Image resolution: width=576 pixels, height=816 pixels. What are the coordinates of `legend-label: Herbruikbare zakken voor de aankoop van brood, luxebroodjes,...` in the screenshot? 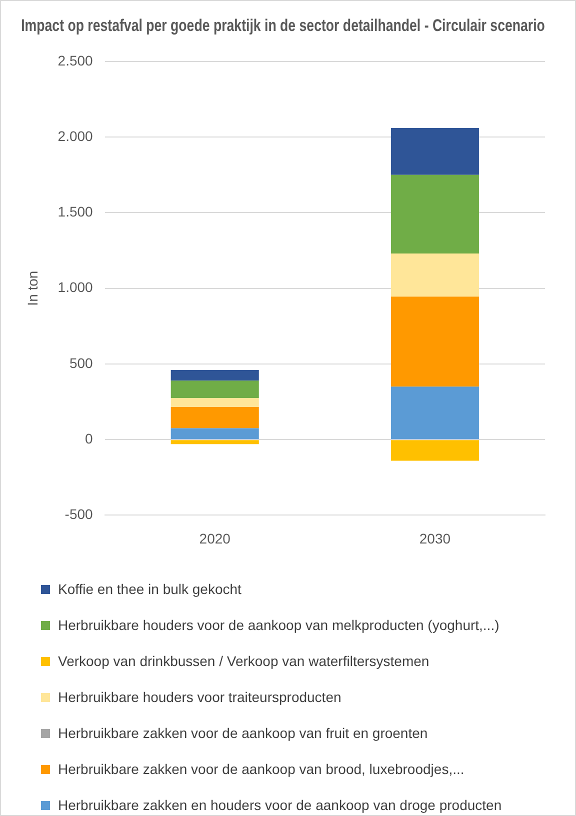 It's located at (261, 769).